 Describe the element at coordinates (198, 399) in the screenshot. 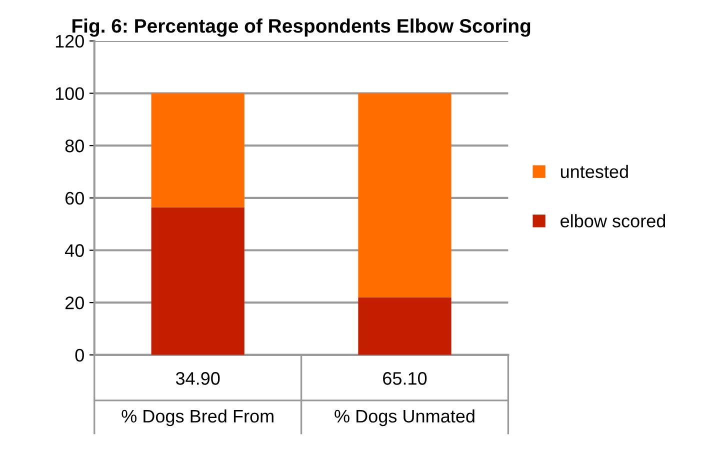

I see `category-label: 34.90 % Dogs Bred From` at that location.